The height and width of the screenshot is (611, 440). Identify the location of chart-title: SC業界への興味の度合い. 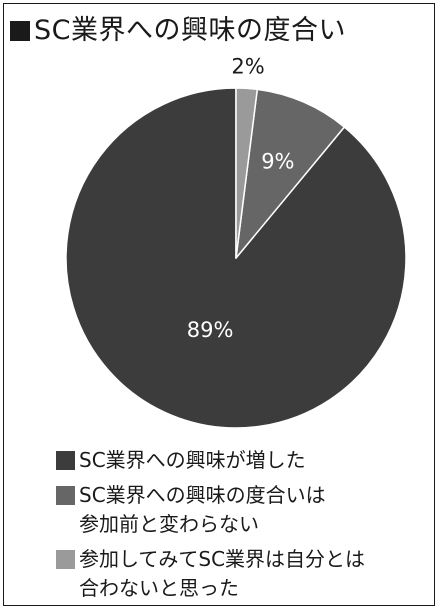
(190, 30).